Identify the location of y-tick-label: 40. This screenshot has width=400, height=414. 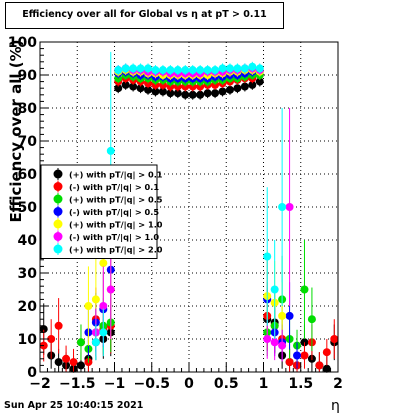
(28, 241).